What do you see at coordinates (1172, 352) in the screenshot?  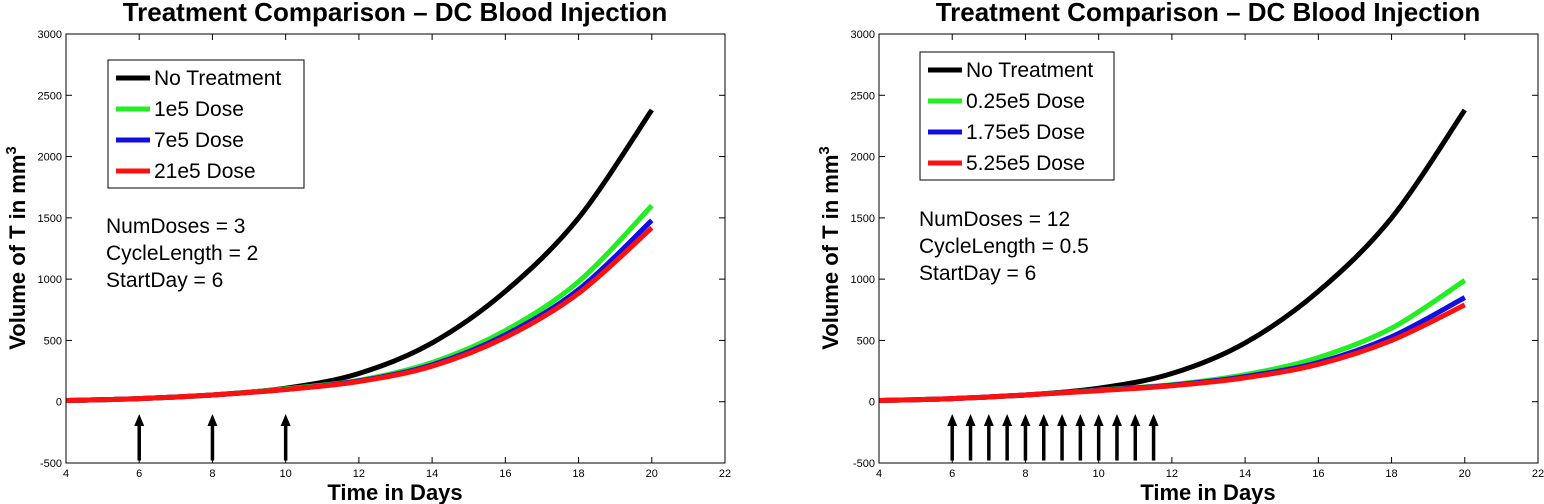 I see `series-line-5-25e5-dose` at bounding box center [1172, 352].